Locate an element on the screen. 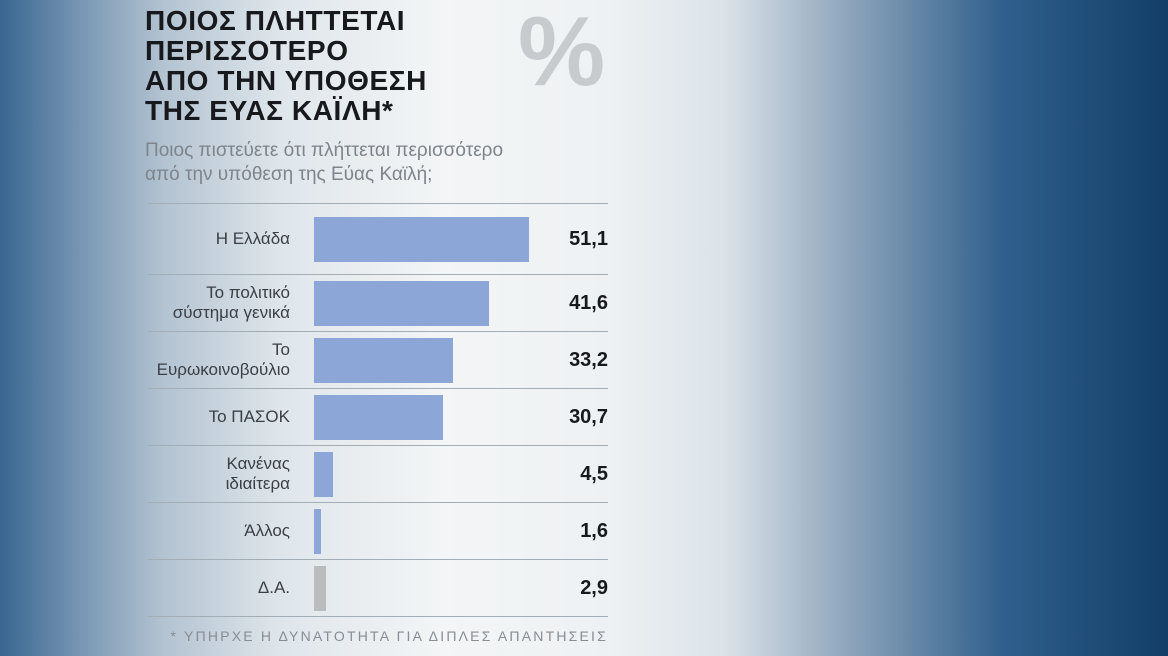 The width and height of the screenshot is (1168, 656). row-value: 51,1 is located at coordinates (588, 238).